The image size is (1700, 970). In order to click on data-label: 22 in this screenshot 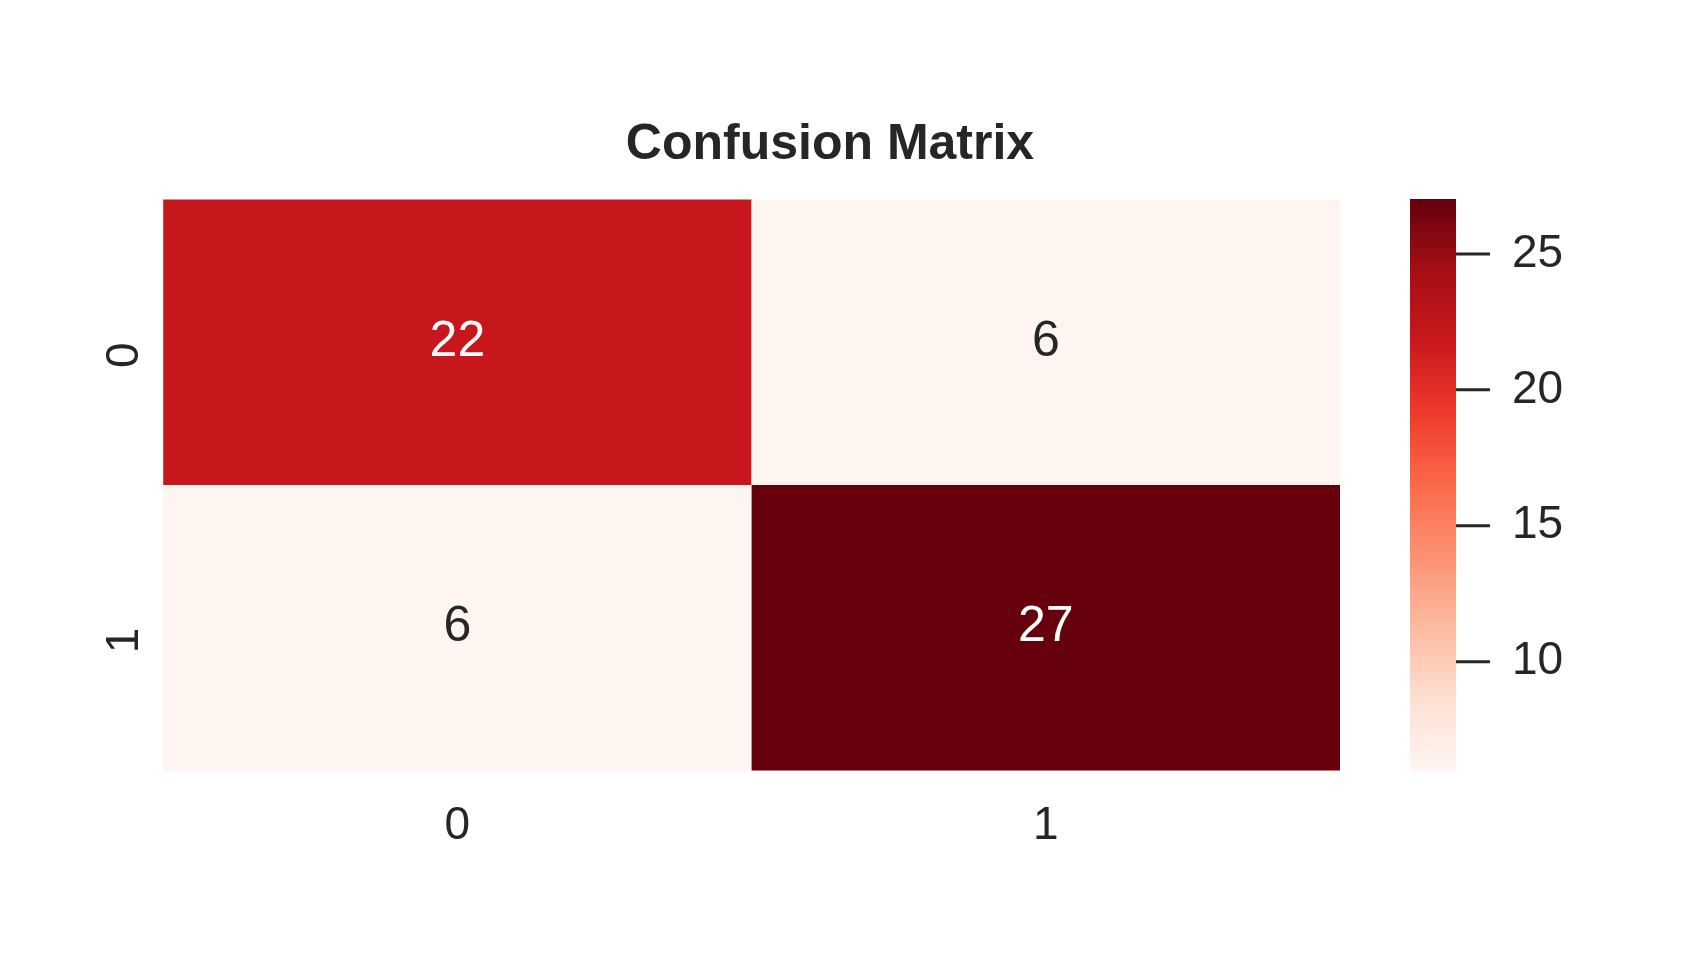, I will do `click(457, 339)`.